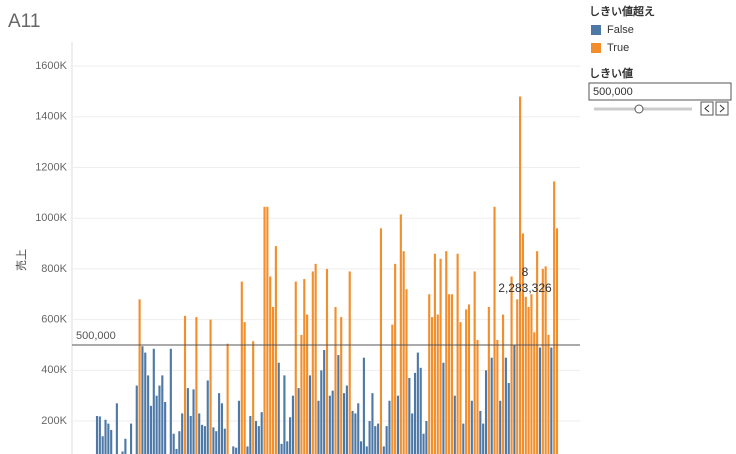 The height and width of the screenshot is (454, 736). I want to click on sheet-title: A11, so click(24, 21).